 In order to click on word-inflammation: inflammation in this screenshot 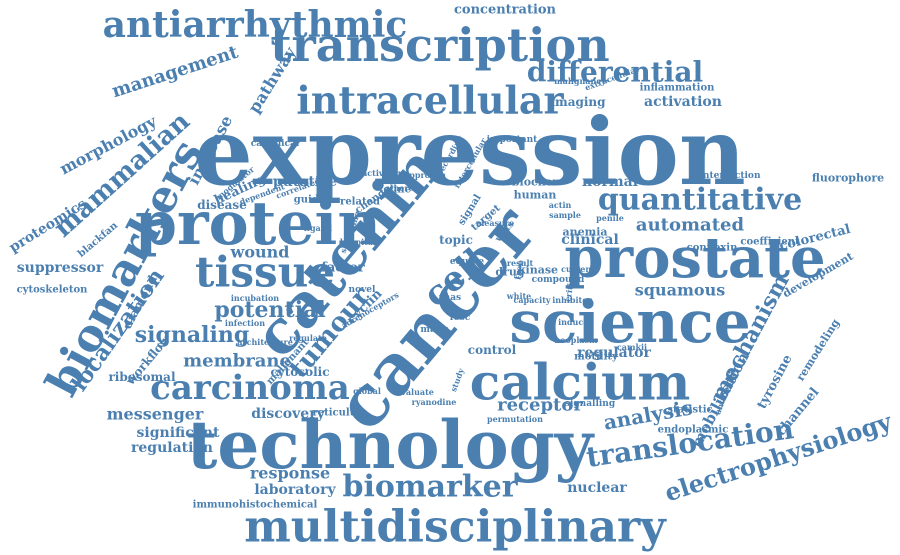, I will do `click(678, 88)`.